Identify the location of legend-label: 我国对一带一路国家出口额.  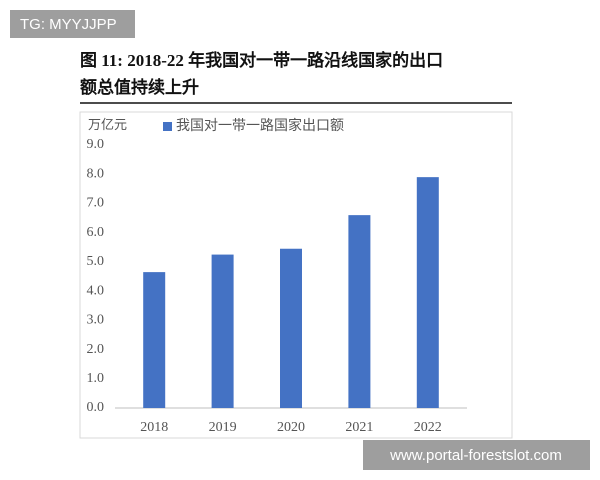
(260, 125).